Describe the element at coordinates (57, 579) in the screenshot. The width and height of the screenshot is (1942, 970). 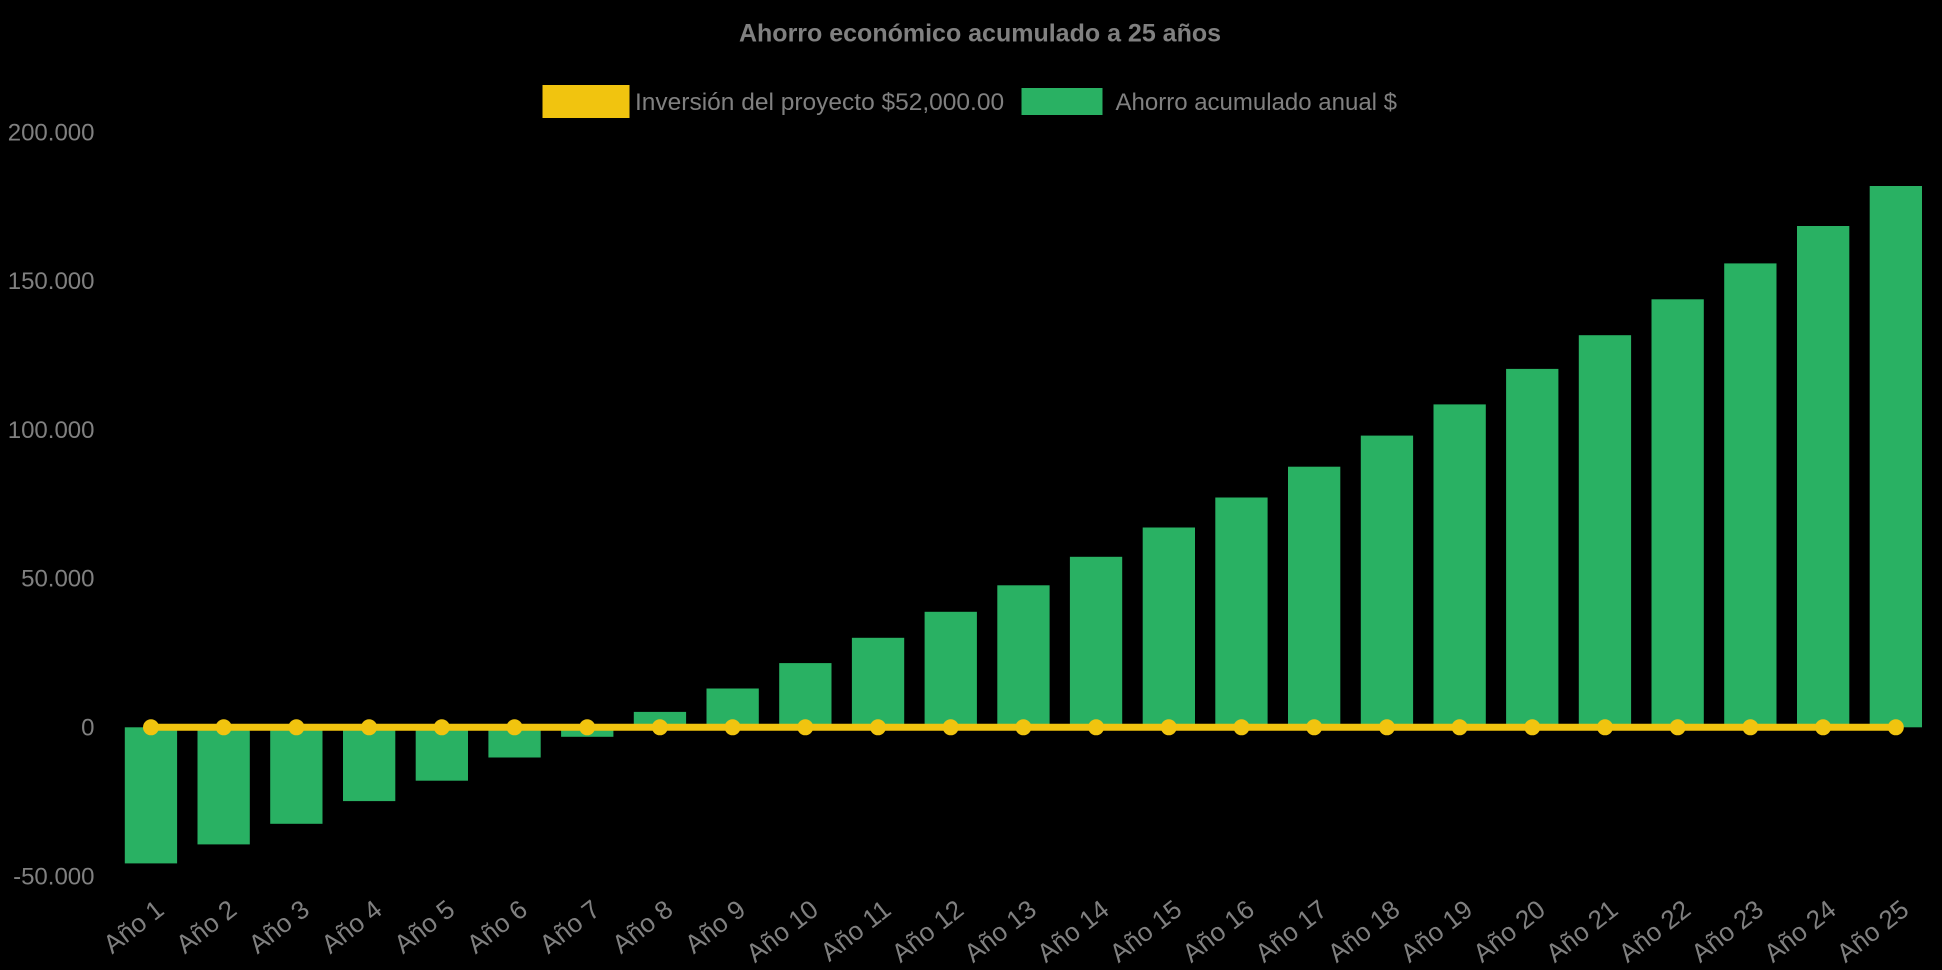
I see `svg-text: 50.000` at that location.